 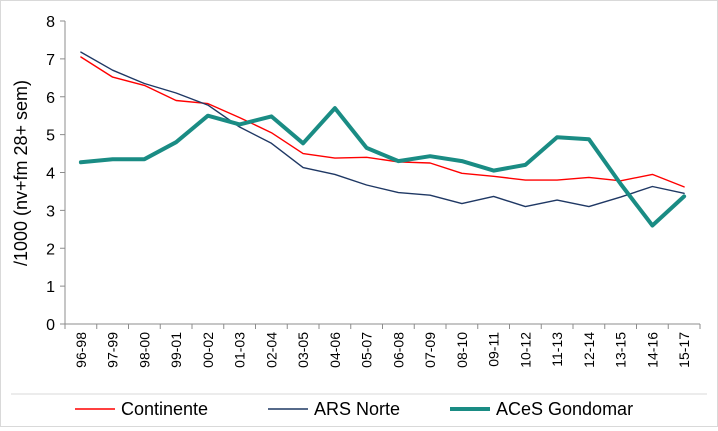 What do you see at coordinates (21, 173) in the screenshot?
I see `y-axis-label: /1000 (nv+fm 28+ sem)` at bounding box center [21, 173].